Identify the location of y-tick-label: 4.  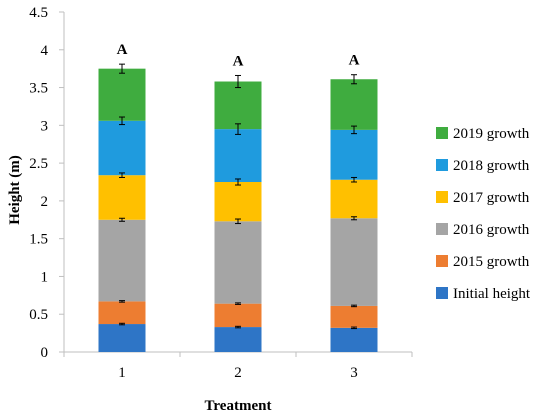
(45, 51).